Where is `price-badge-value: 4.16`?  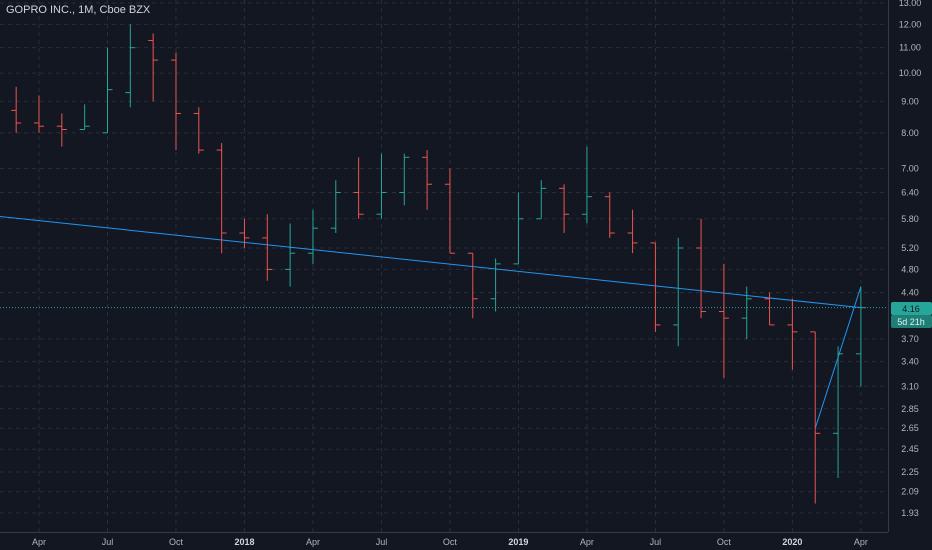
price-badge-value: 4.16 is located at coordinates (911, 309).